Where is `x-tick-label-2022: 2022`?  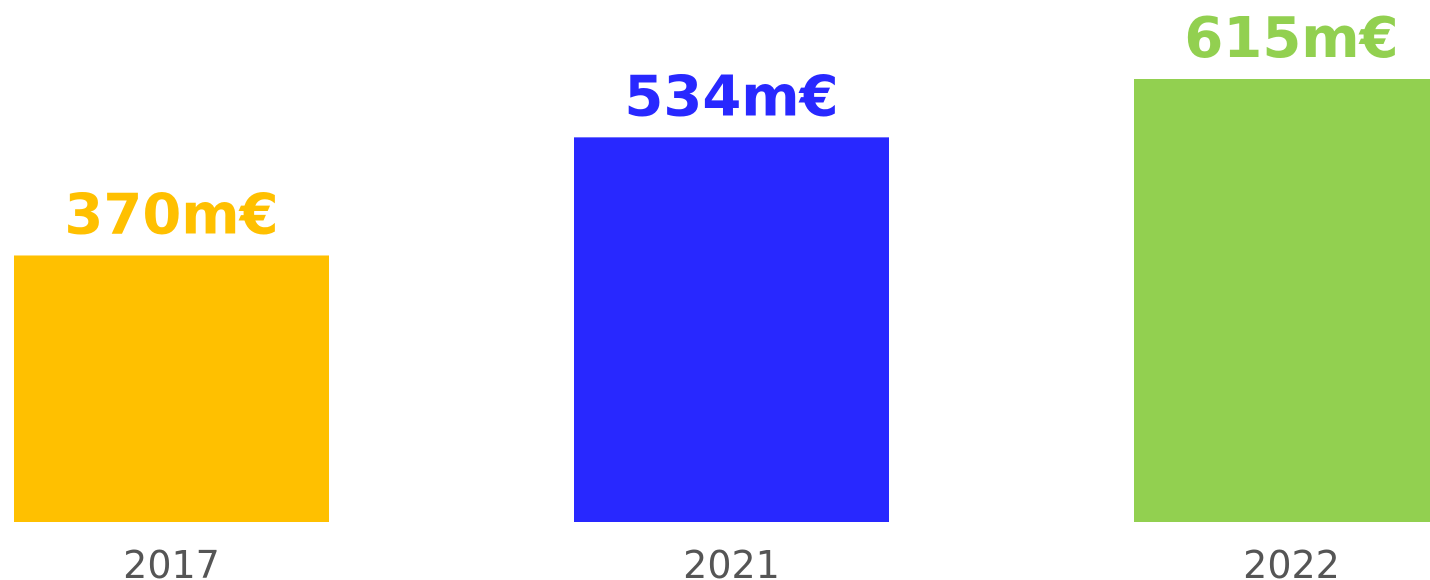
x-tick-label-2022: 2022 is located at coordinates (1291, 561).